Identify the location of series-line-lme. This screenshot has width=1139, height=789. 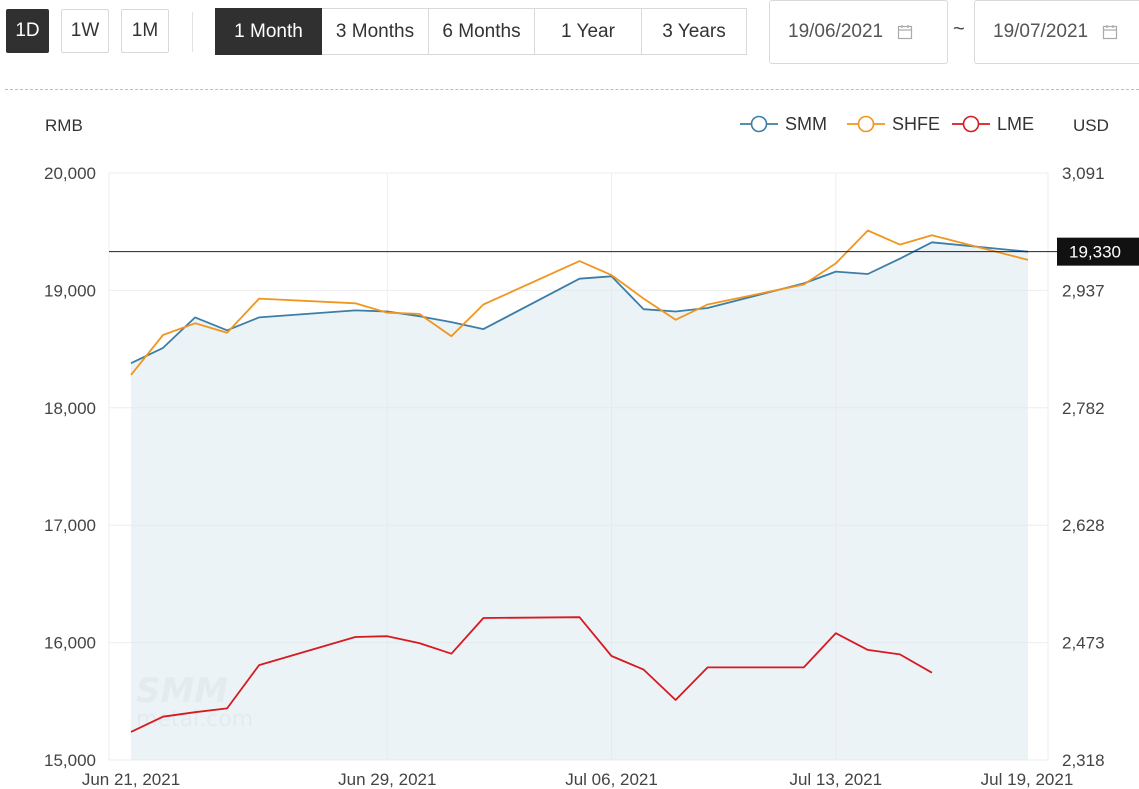
(531, 674).